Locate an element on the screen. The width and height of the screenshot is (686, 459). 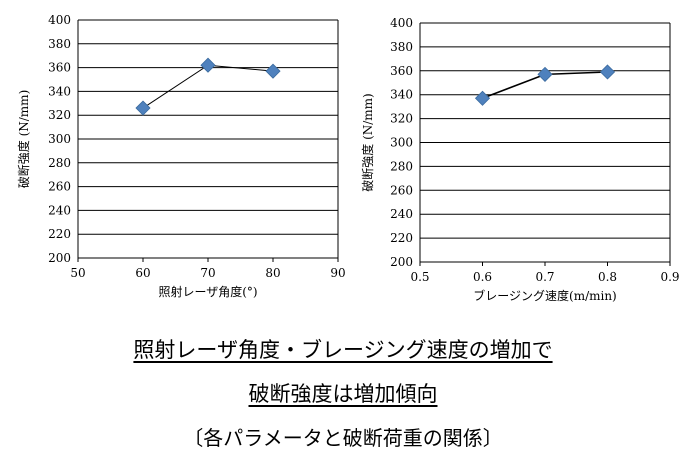
x-tick-label: 0.8 is located at coordinates (607, 277).